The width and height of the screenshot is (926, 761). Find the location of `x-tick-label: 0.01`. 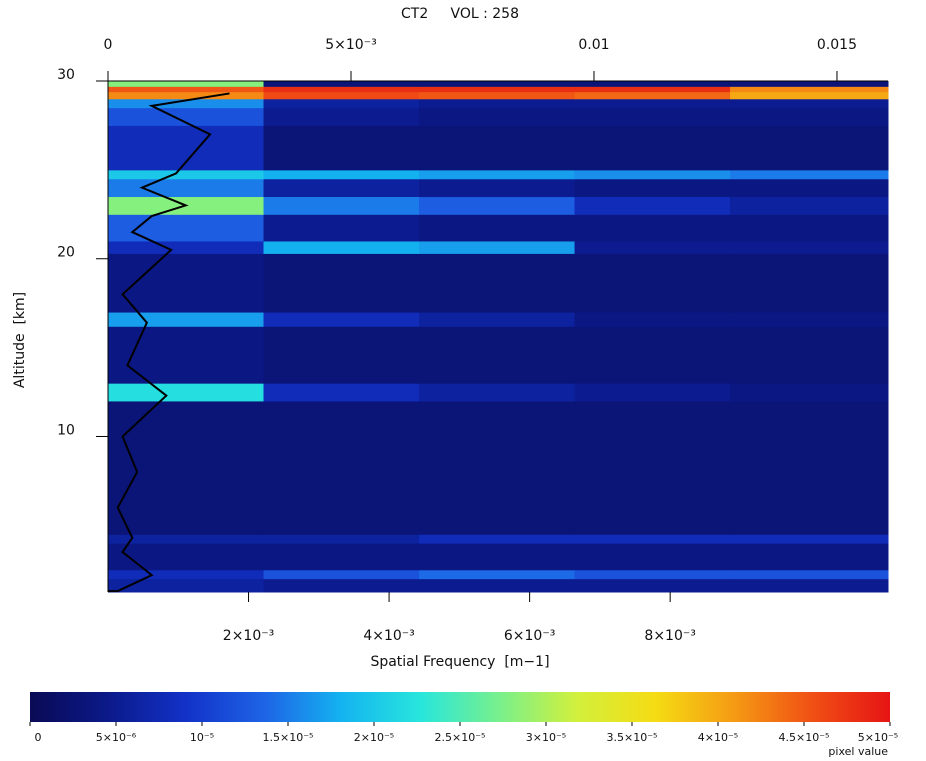

x-tick-label: 0.01 is located at coordinates (593, 45).